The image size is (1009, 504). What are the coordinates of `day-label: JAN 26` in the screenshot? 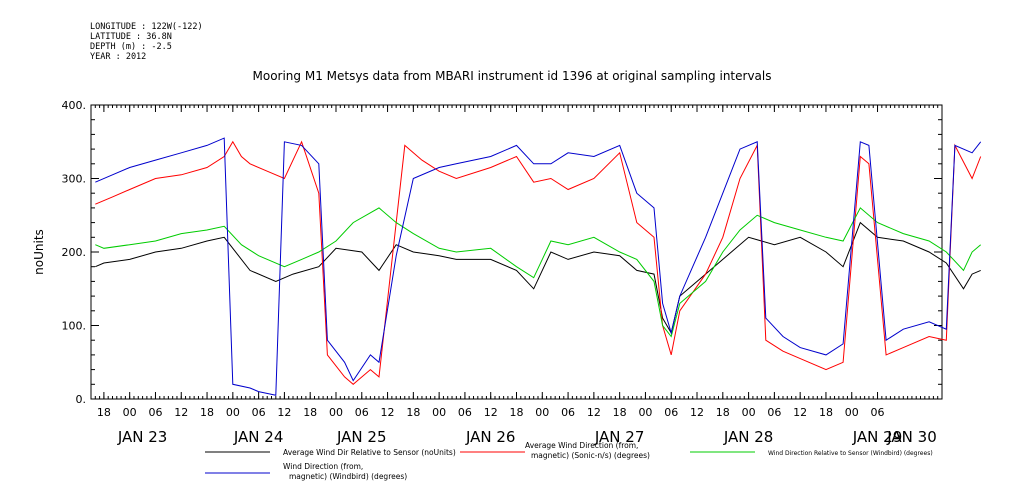 It's located at (490, 437).